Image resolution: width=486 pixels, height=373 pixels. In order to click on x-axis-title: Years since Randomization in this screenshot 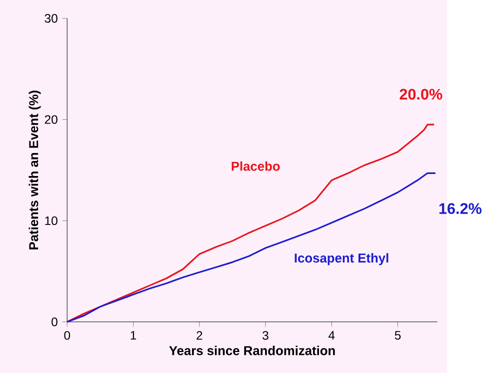, I will do `click(252, 351)`.